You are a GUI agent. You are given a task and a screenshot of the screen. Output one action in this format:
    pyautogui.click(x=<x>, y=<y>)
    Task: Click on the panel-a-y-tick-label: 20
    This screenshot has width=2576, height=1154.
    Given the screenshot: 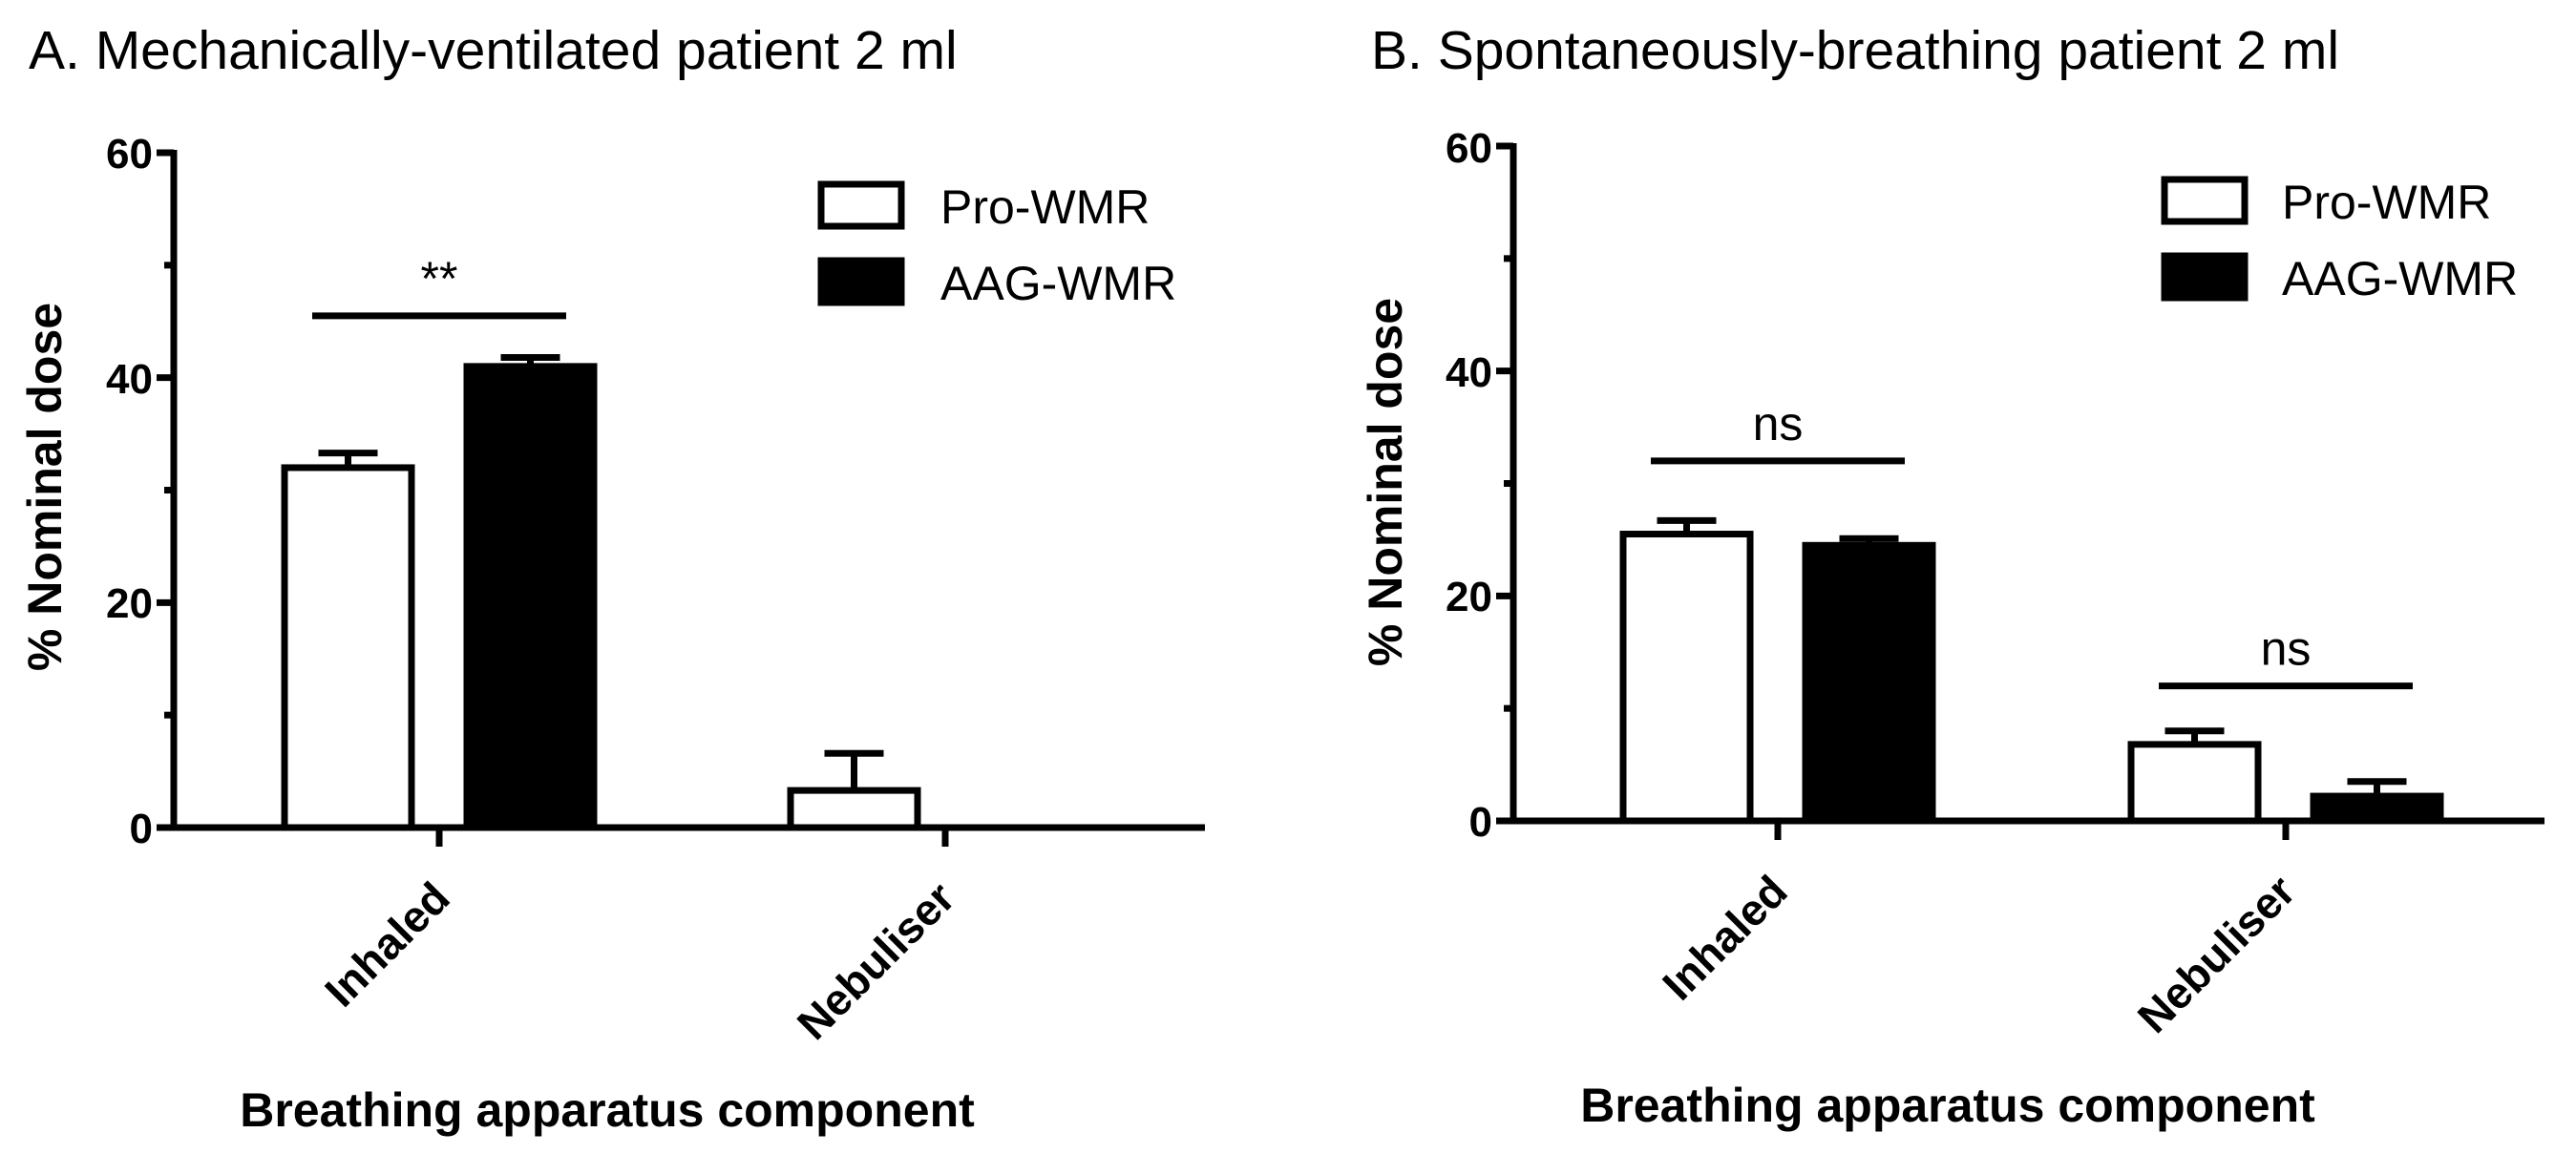 What is the action you would take?
    pyautogui.click(x=129, y=603)
    